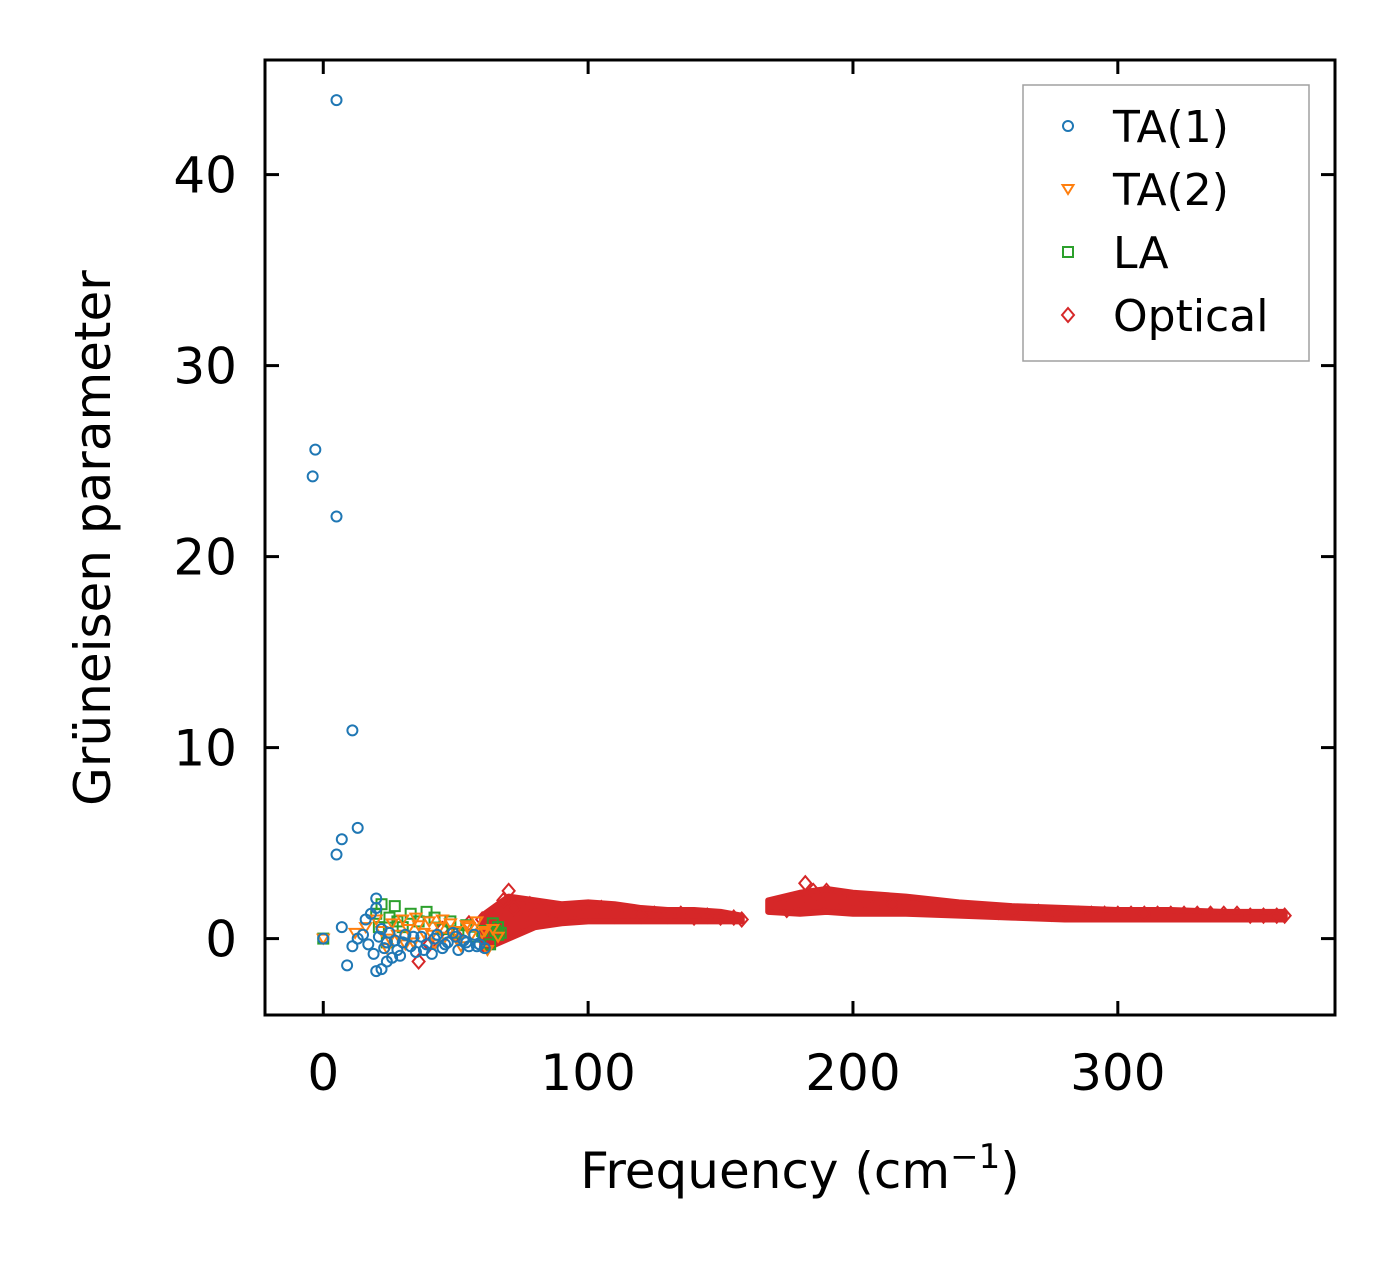  Describe the element at coordinates (1170, 190) in the screenshot. I see `legend-label: TA(2)` at that location.